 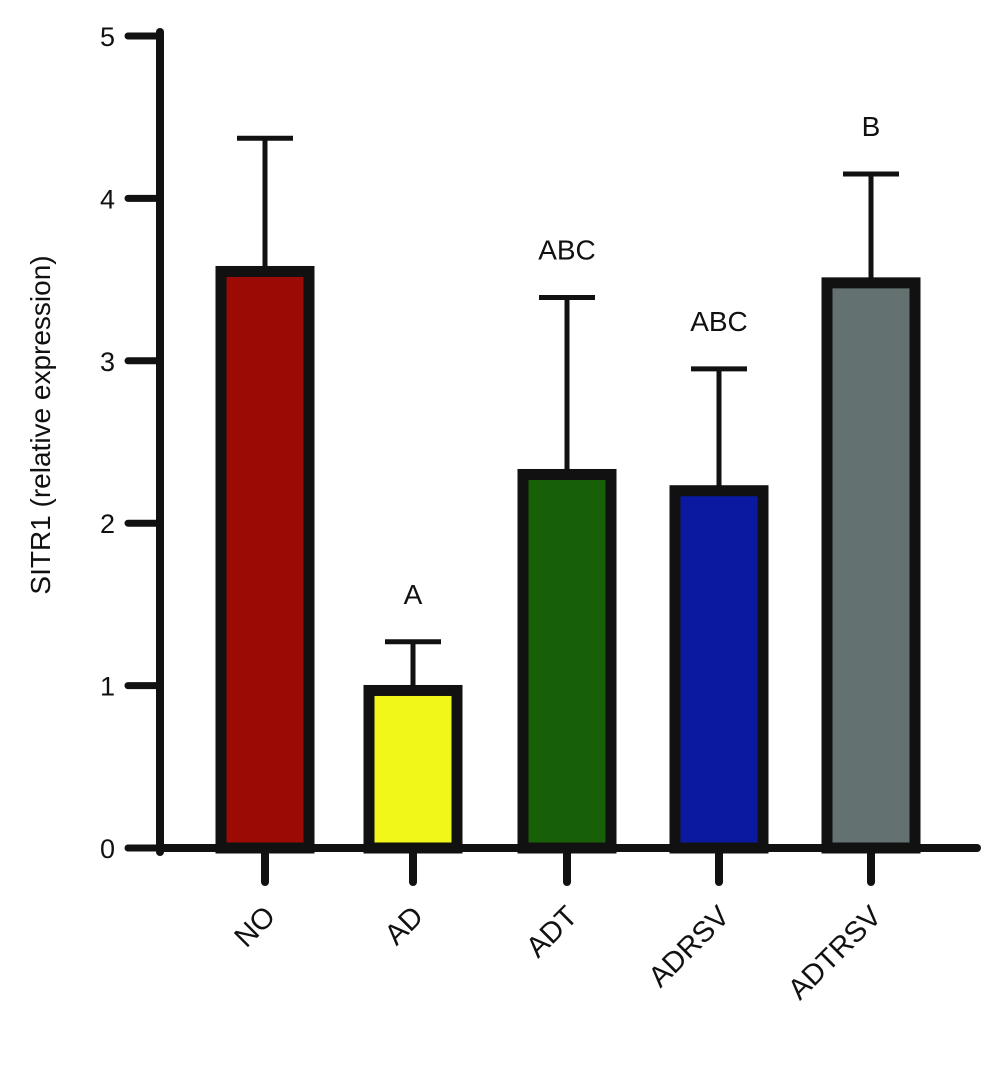 What do you see at coordinates (40, 424) in the screenshot?
I see `y-axis-title: SITR1 (relative expression)` at bounding box center [40, 424].